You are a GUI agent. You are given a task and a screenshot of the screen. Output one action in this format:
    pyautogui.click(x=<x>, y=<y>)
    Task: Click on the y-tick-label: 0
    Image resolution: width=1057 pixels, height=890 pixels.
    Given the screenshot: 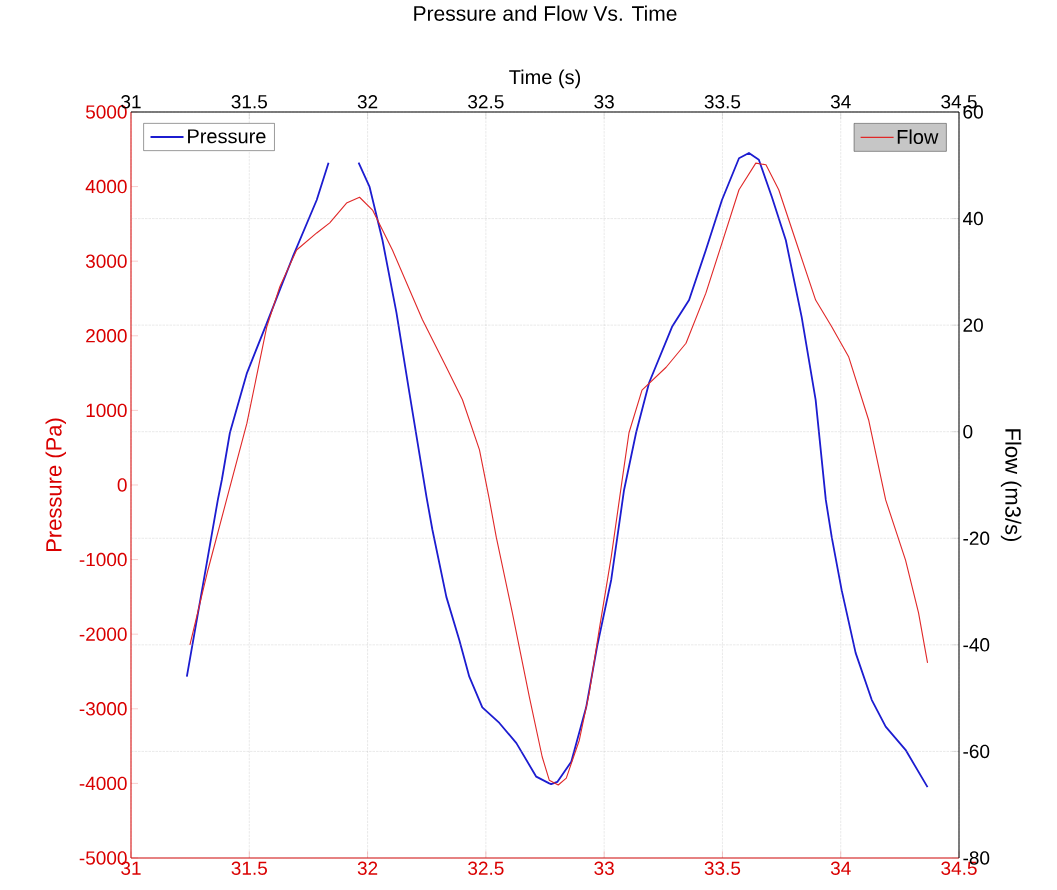 What is the action you would take?
    pyautogui.click(x=122, y=485)
    